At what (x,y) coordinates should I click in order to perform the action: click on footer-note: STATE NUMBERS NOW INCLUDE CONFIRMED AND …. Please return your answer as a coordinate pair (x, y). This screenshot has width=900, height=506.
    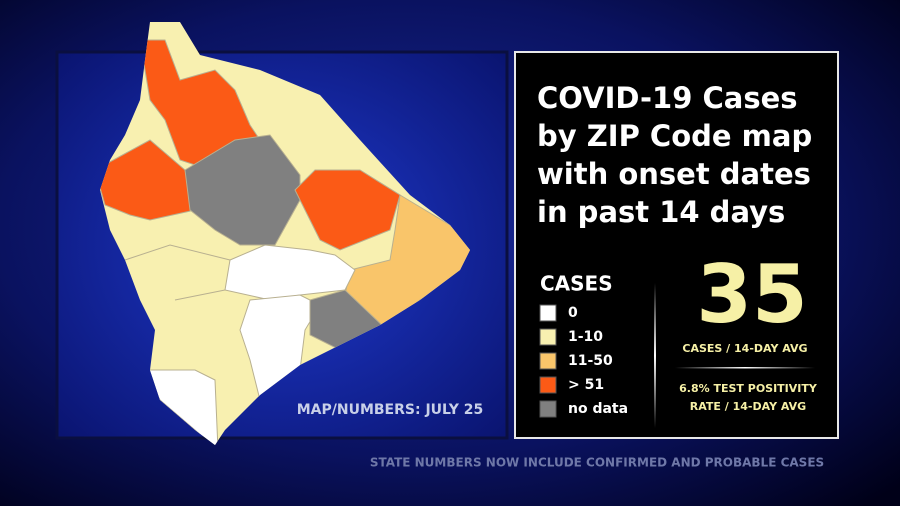
    Looking at the image, I should click on (597, 463).